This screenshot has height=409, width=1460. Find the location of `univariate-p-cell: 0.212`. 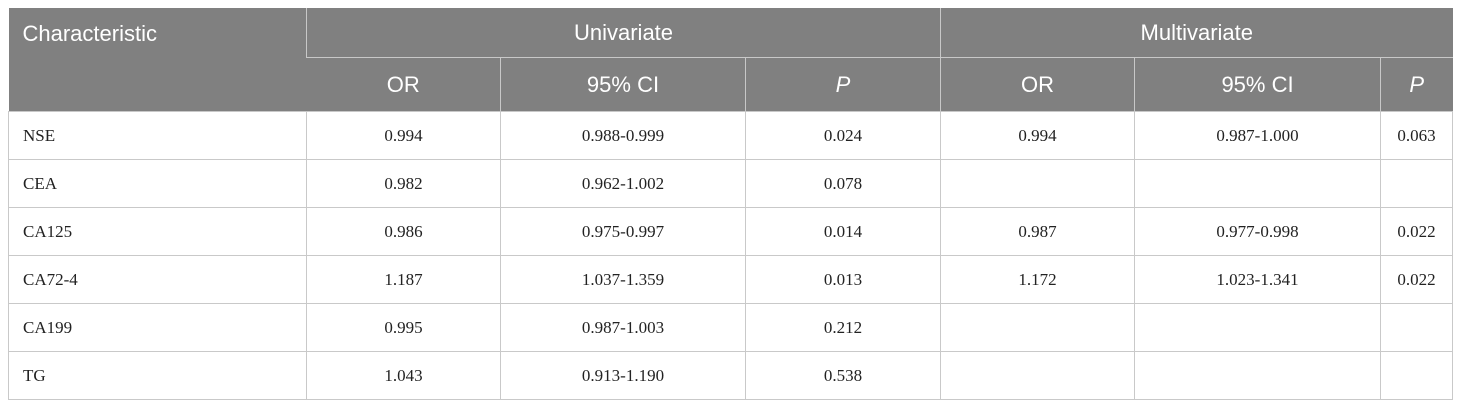

univariate-p-cell: 0.212 is located at coordinates (843, 327).